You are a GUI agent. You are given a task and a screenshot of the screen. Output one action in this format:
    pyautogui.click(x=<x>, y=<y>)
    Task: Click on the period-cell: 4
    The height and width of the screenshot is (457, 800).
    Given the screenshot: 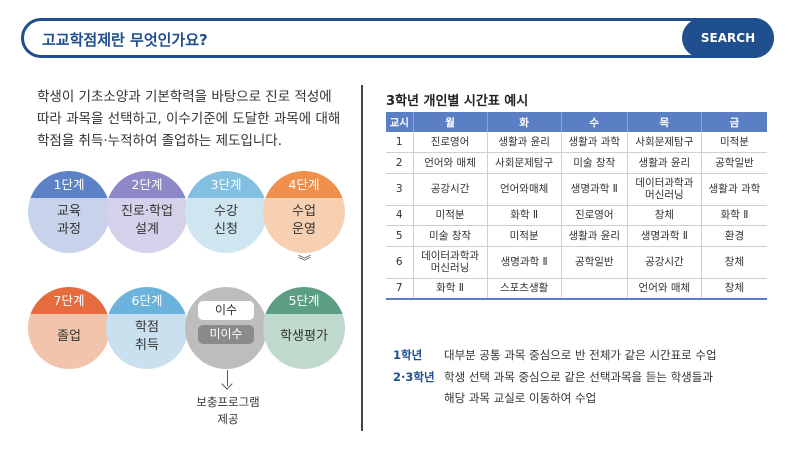 What is the action you would take?
    pyautogui.click(x=399, y=215)
    